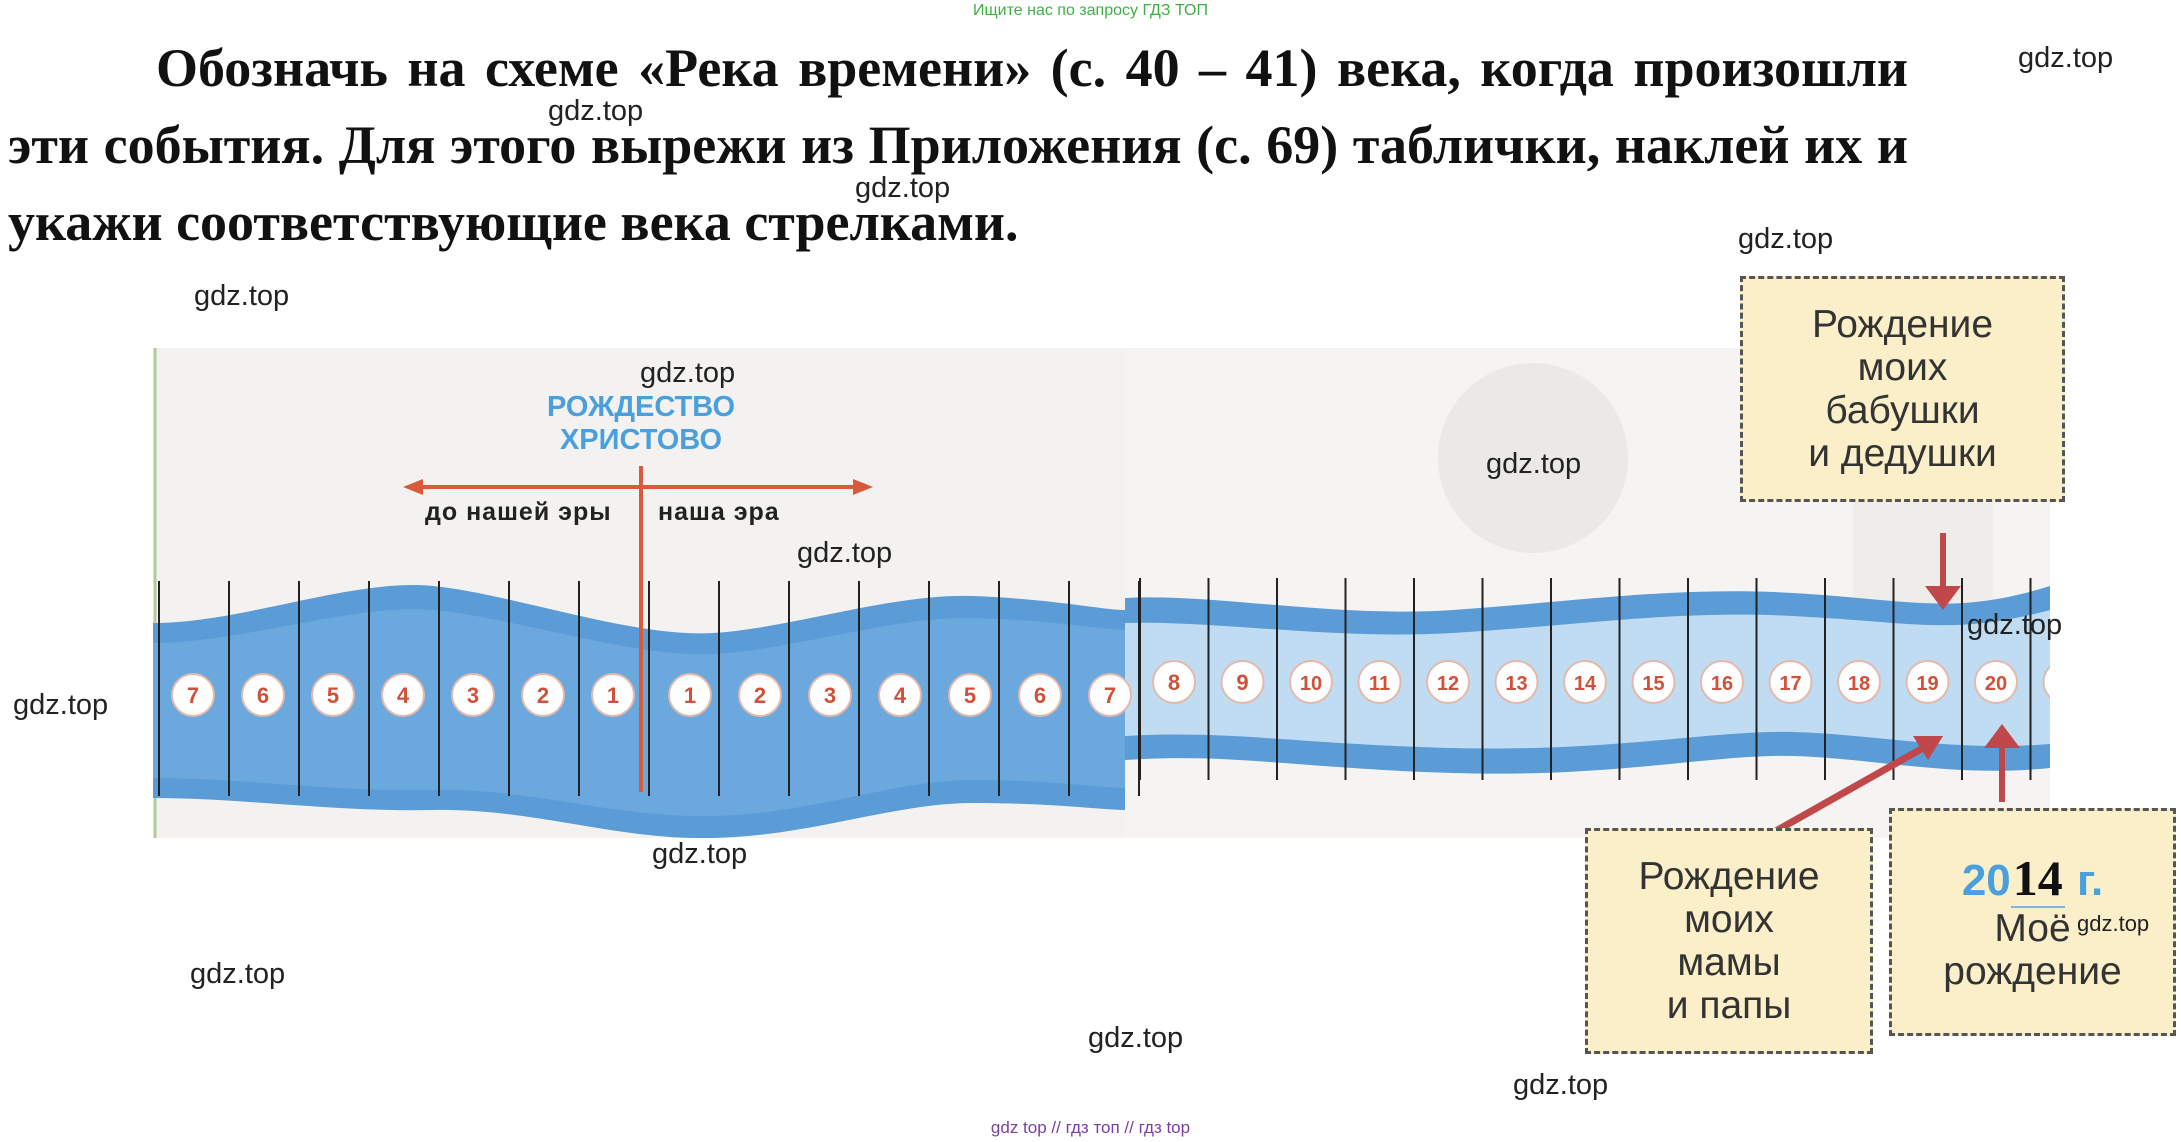 The width and height of the screenshot is (2181, 1142). Describe the element at coordinates (641, 440) in the screenshot. I see `christ-label-line2: ХРИСТОВО` at that location.